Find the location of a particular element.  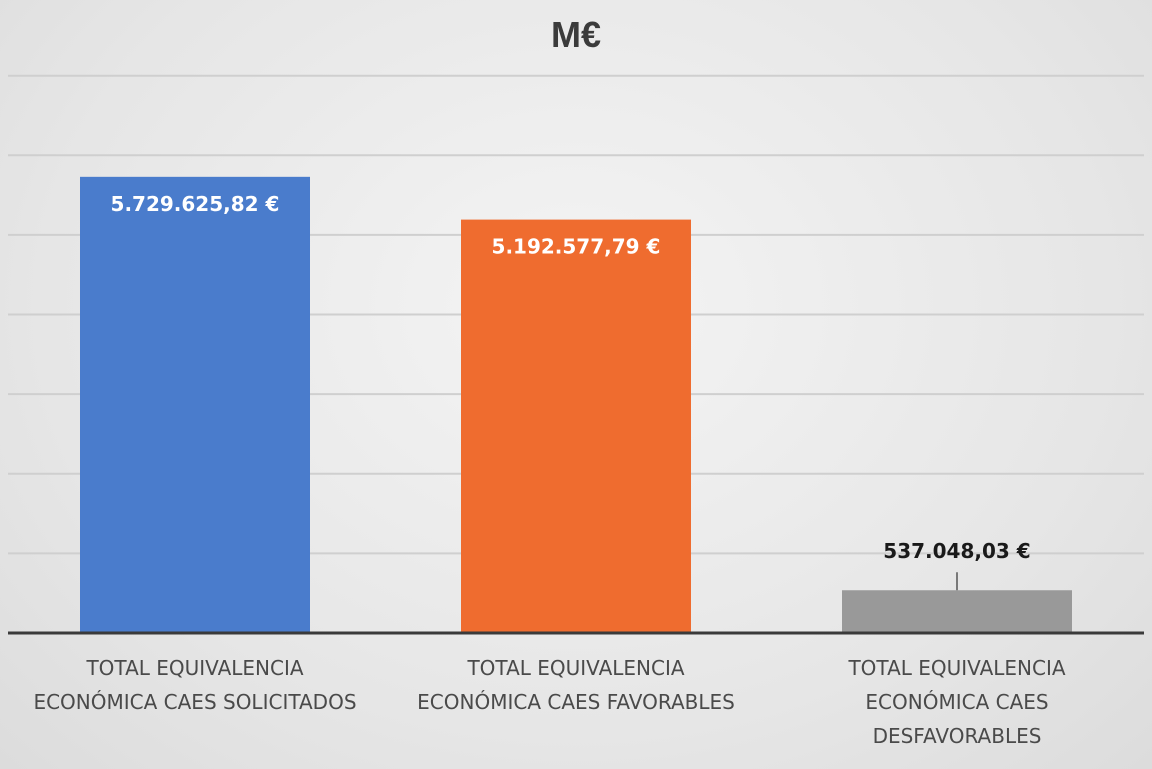

data-label: 5.729.625,82 € is located at coordinates (195, 204).